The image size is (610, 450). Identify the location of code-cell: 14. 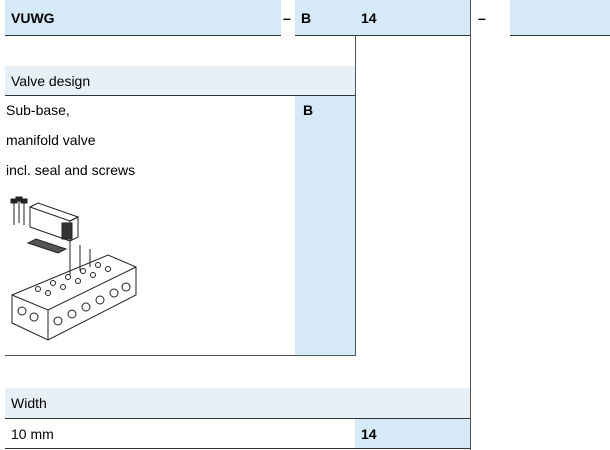
(412, 18).